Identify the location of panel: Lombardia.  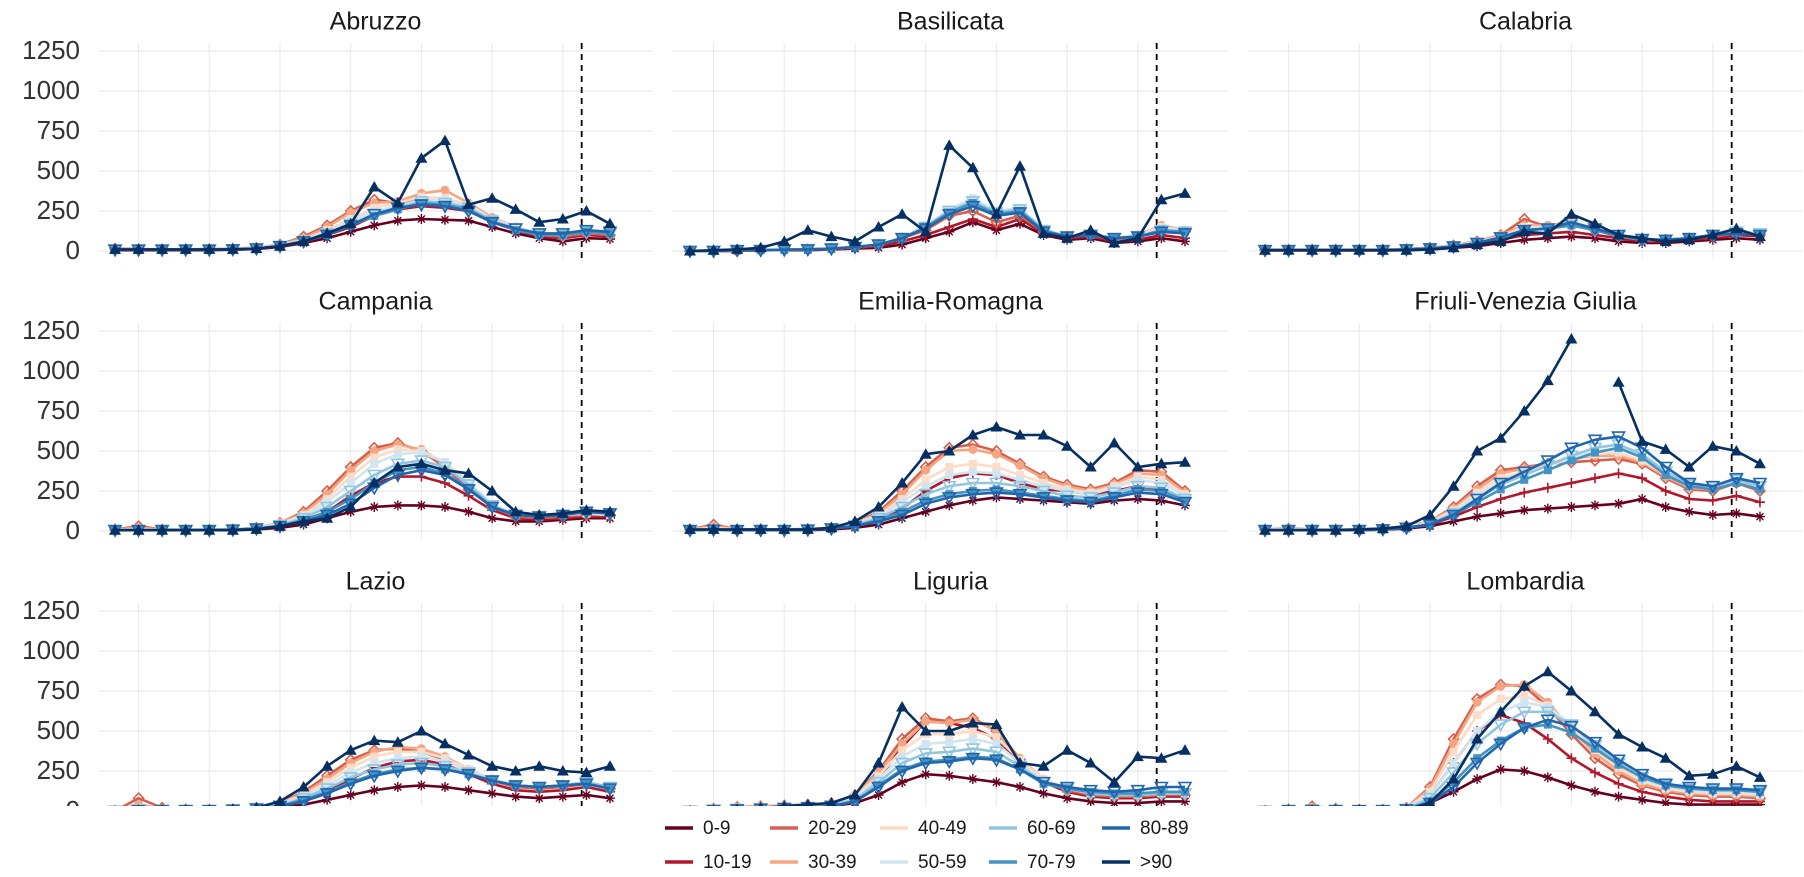
(1525, 693).